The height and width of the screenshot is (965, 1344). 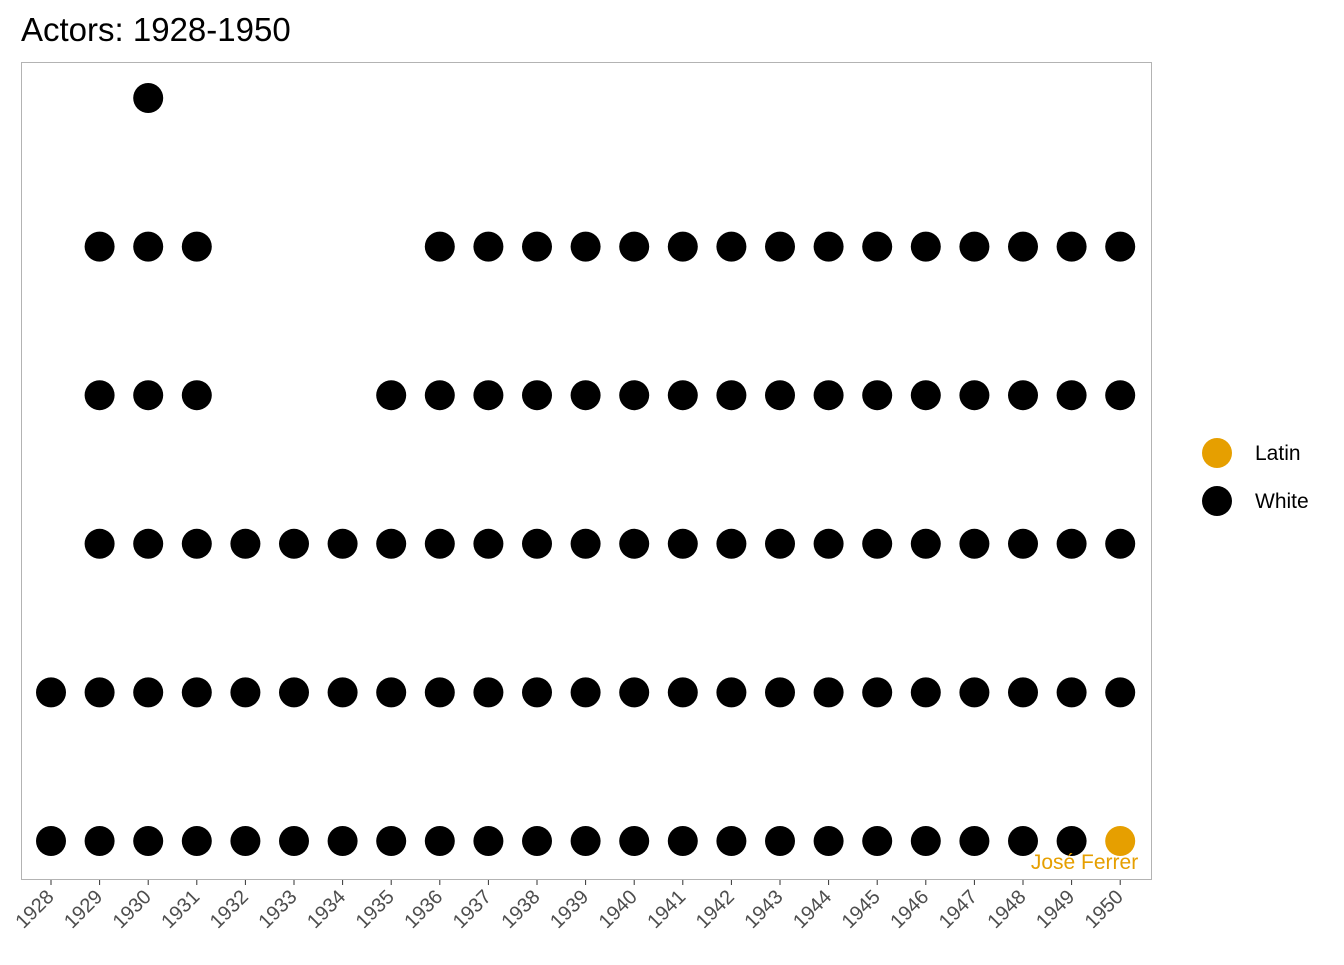 What do you see at coordinates (1255, 477) in the screenshot?
I see `legend: Latin White` at bounding box center [1255, 477].